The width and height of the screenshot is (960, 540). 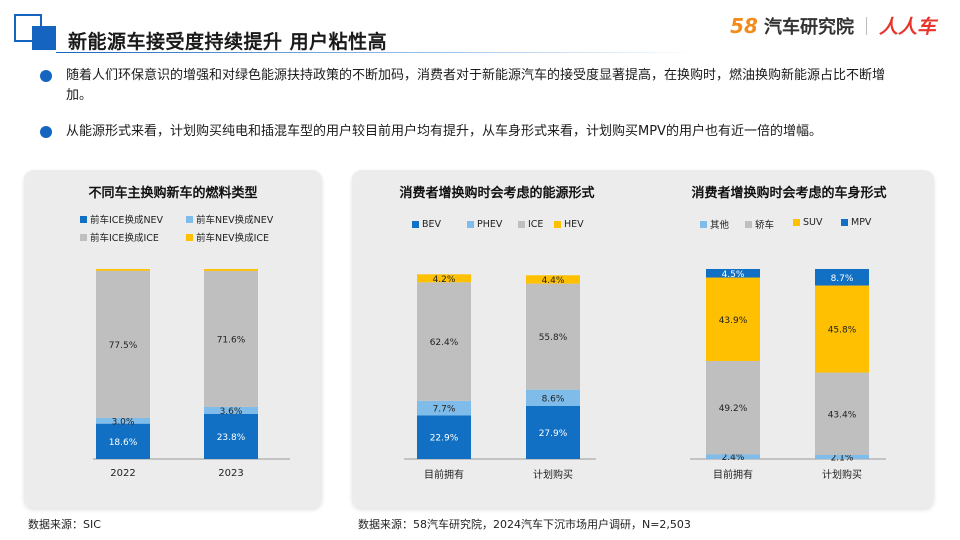 I want to click on title-underline, so click(x=376, y=52).